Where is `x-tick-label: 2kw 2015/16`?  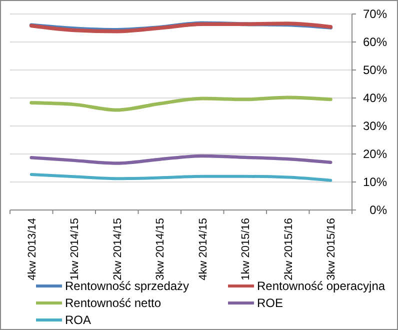
x-tick-label: 2kw 2015/16 is located at coordinates (288, 249).